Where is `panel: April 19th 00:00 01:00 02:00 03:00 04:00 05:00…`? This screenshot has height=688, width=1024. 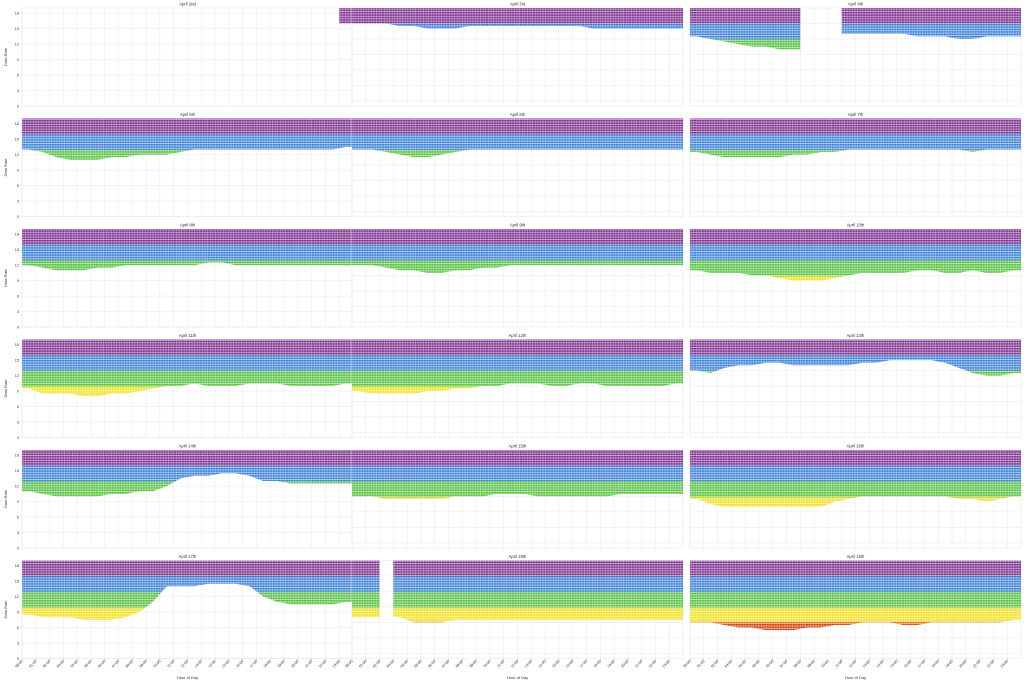 panel: April 19th 00:00 01:00 02:00 03:00 04:00 05:00… is located at coordinates (852, 617).